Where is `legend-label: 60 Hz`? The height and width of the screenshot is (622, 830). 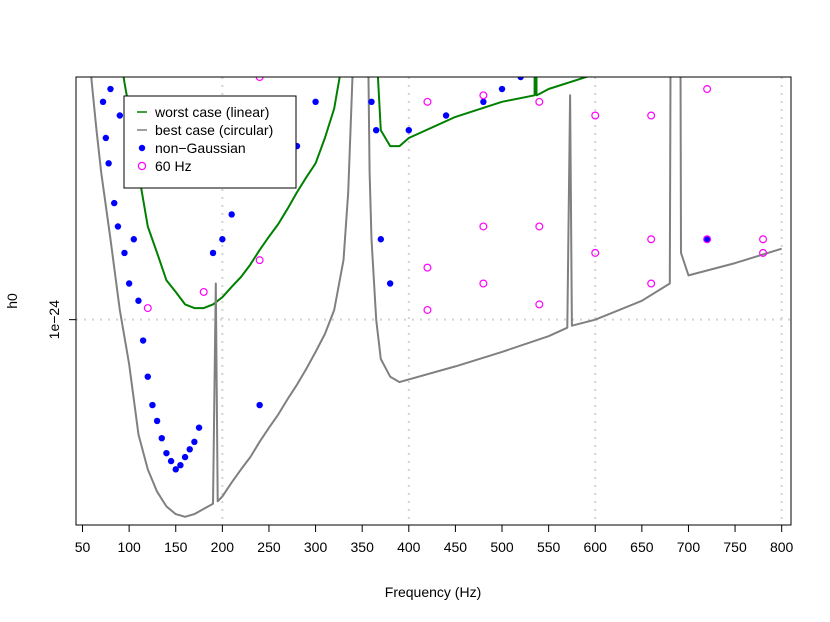 legend-label: 60 Hz is located at coordinates (173, 166).